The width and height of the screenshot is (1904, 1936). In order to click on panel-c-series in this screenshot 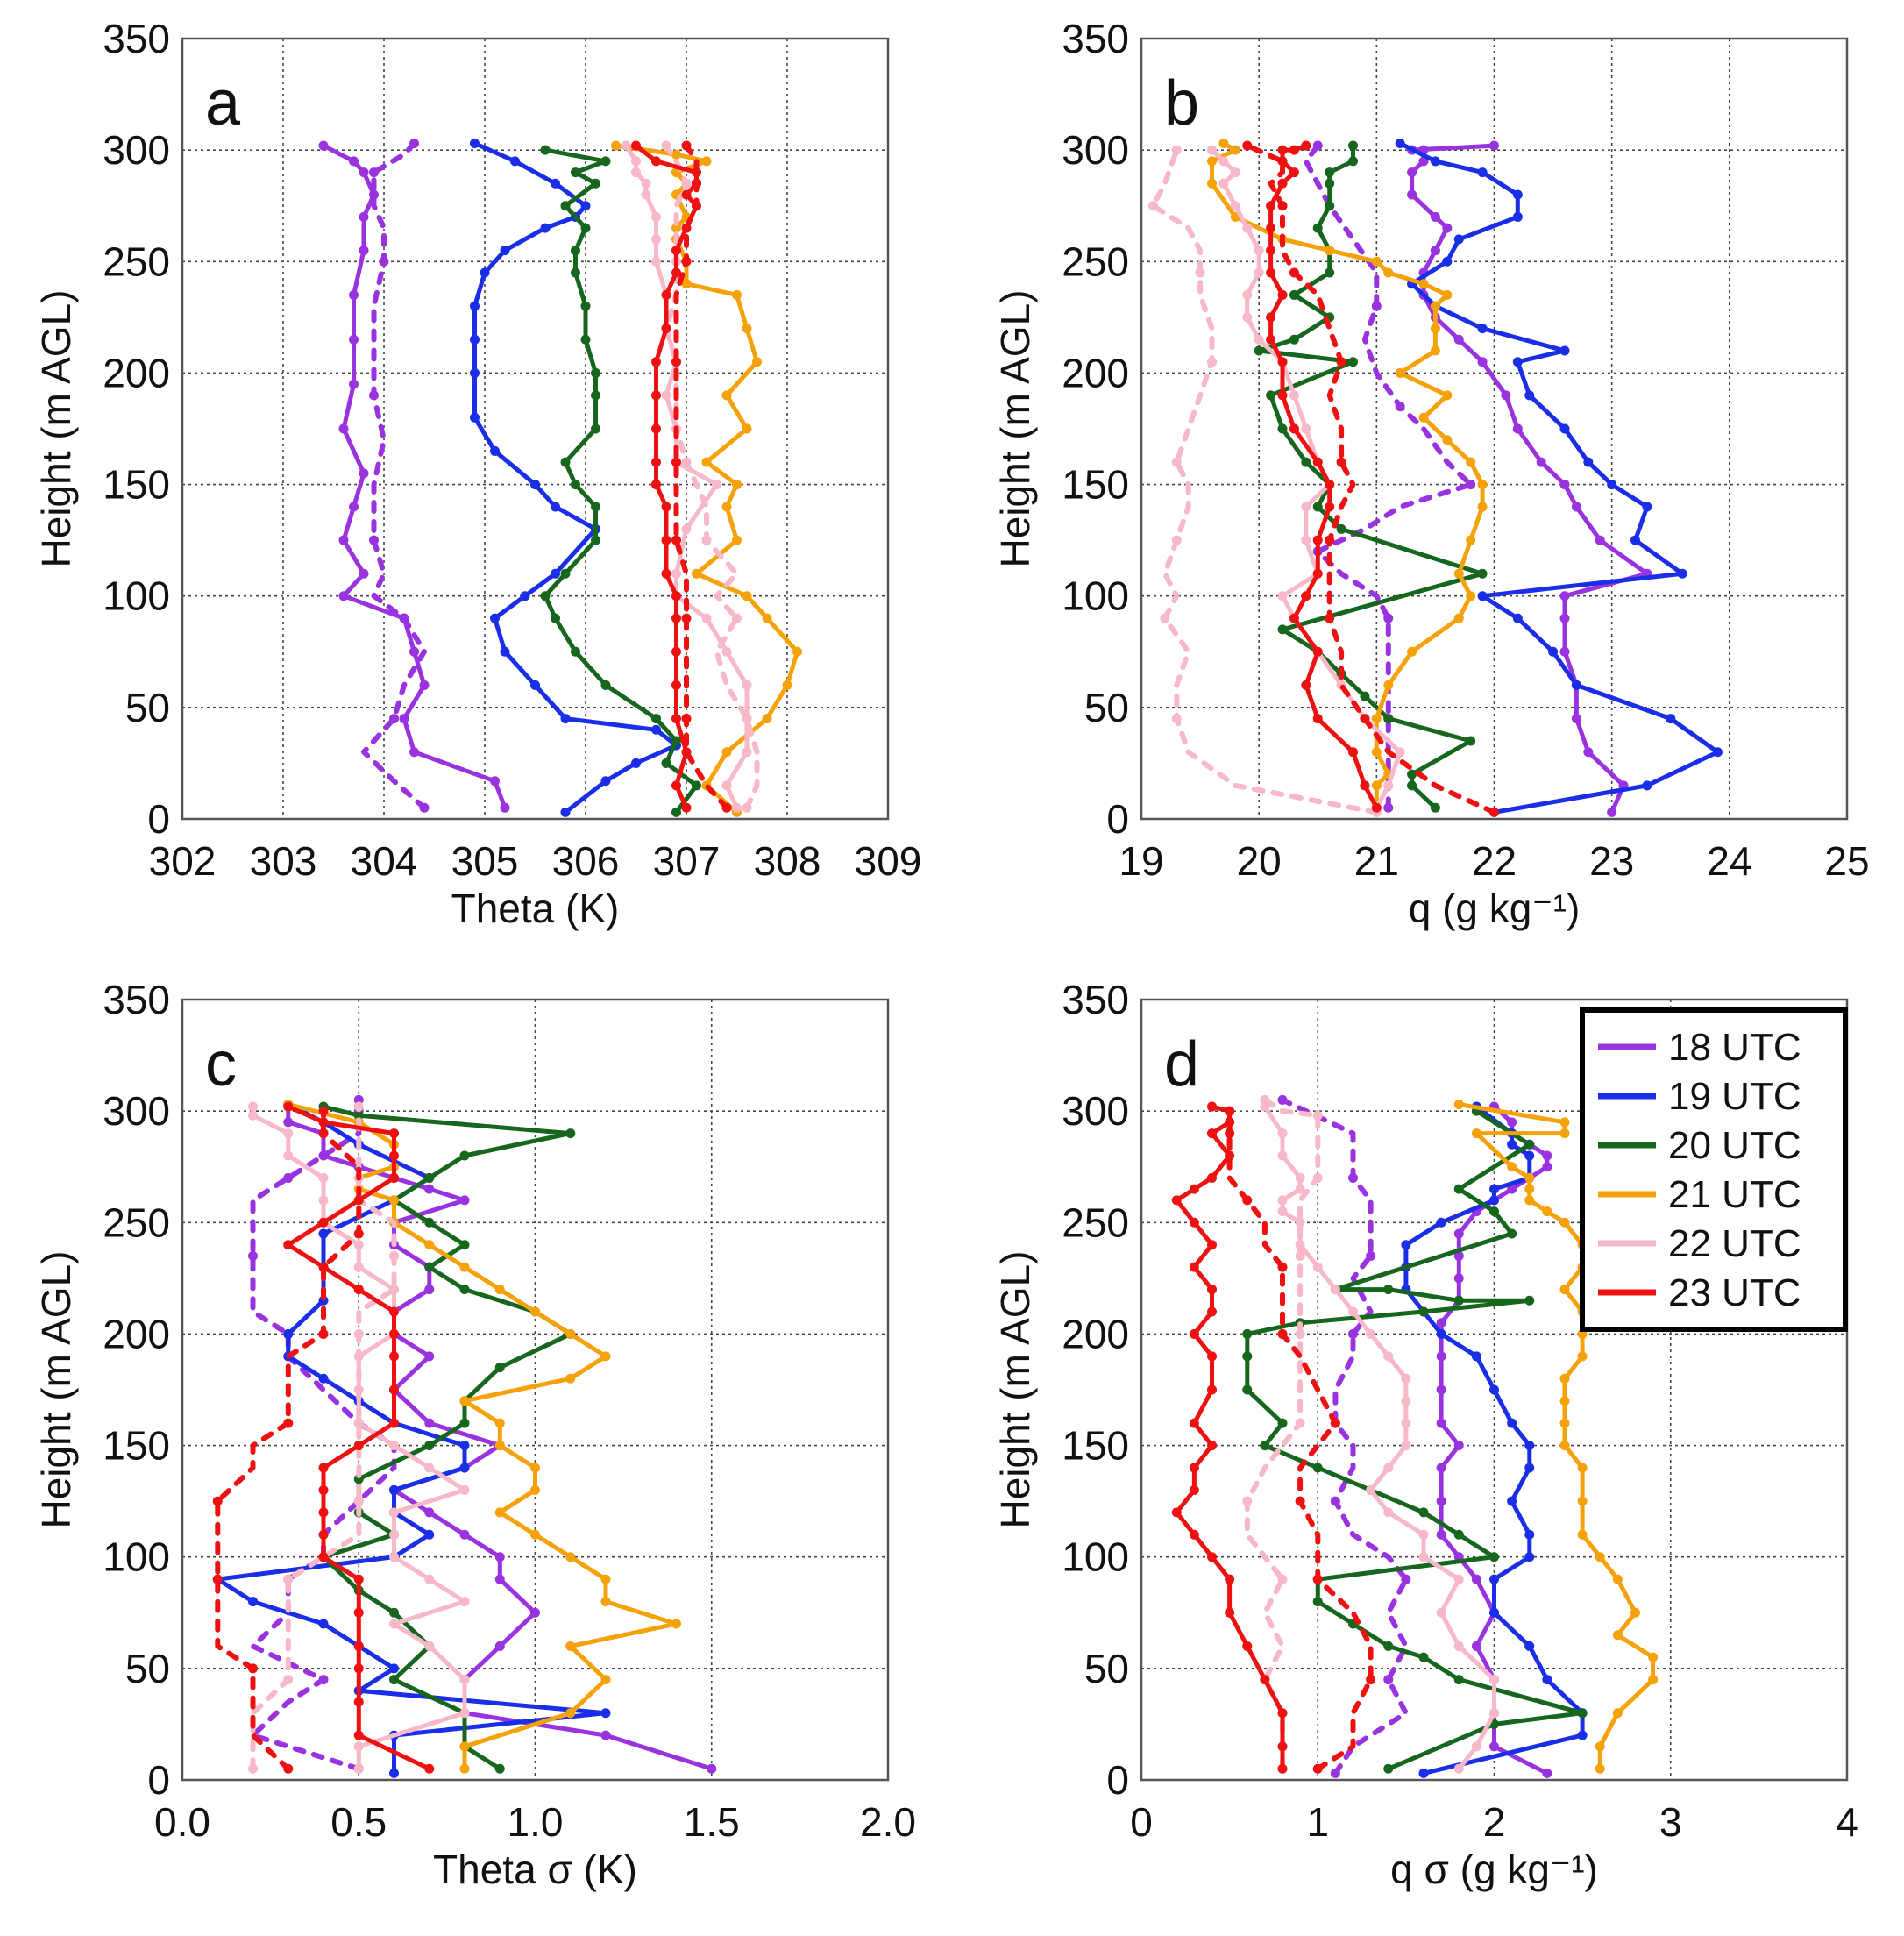, I will do `click(464, 1436)`.